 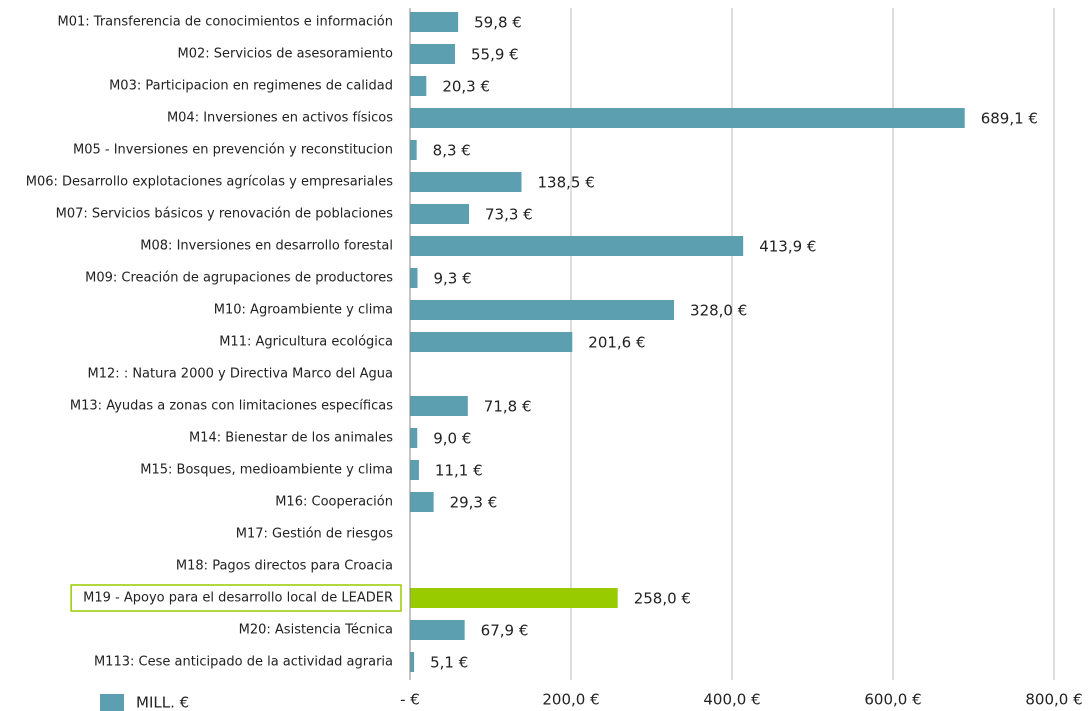 What do you see at coordinates (280, 118) in the screenshot?
I see `y-tick-label: M04: Inversiones en activos físicos` at bounding box center [280, 118].